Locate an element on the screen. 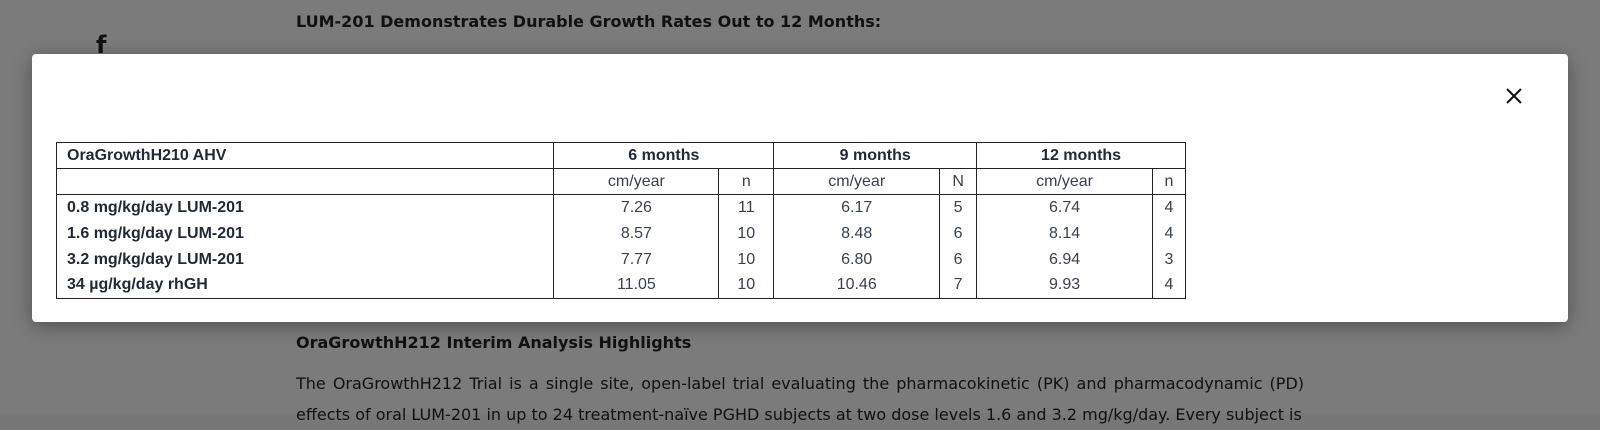 The image size is (1600, 430). units-12-cm: cm/year is located at coordinates (1064, 181).